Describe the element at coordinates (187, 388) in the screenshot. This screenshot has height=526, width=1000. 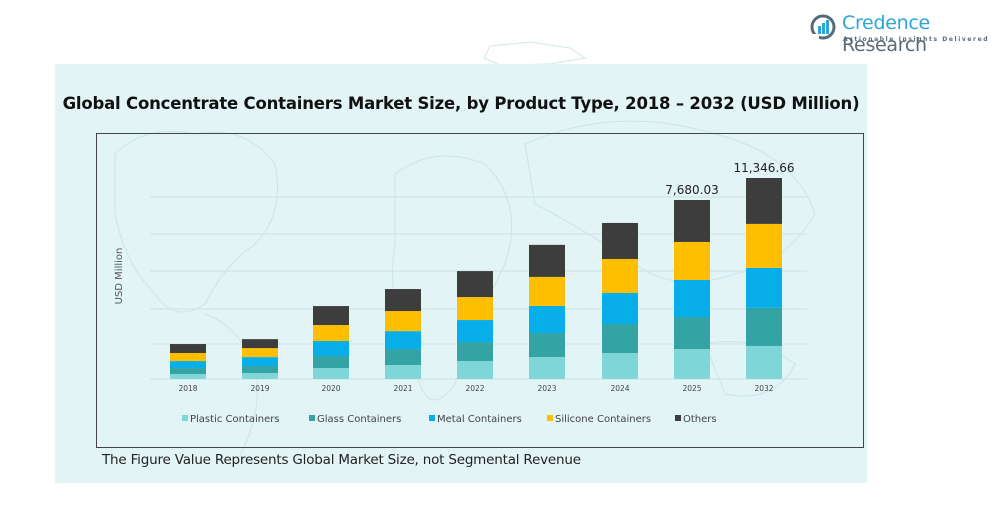
I see `x-tick-label: 2018` at that location.